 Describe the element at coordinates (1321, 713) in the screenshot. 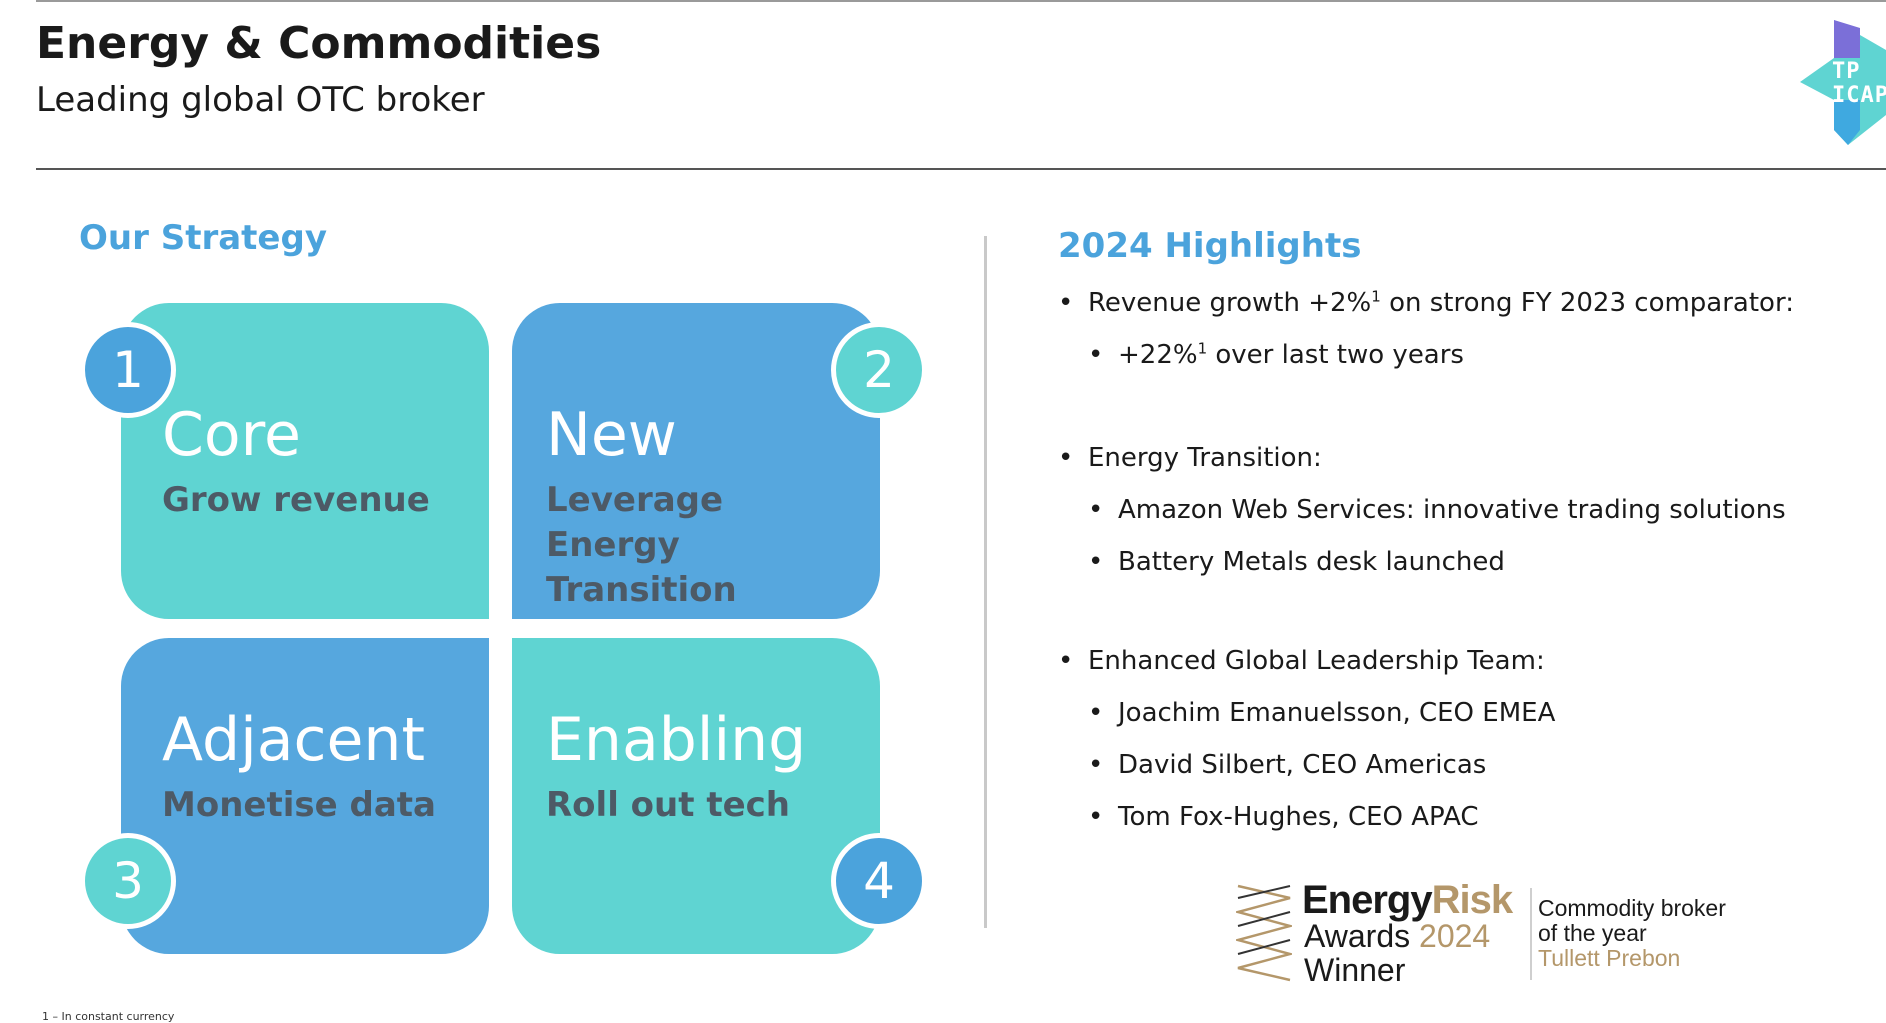

I see `highlight-ceo-emea: Joachim Emanuelsson, CEO EMEA` at that location.